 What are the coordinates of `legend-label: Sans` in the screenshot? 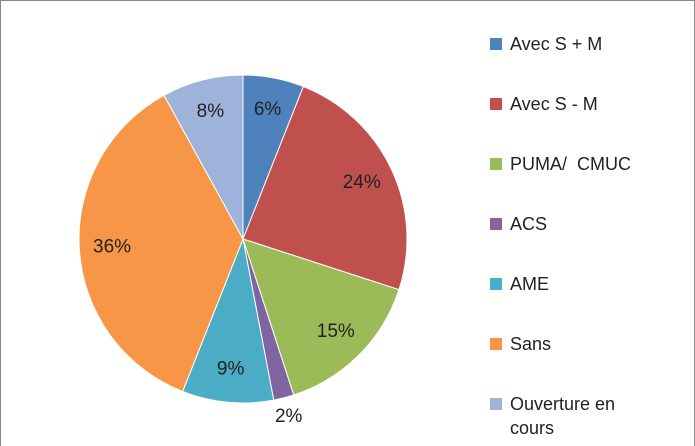 It's located at (531, 344).